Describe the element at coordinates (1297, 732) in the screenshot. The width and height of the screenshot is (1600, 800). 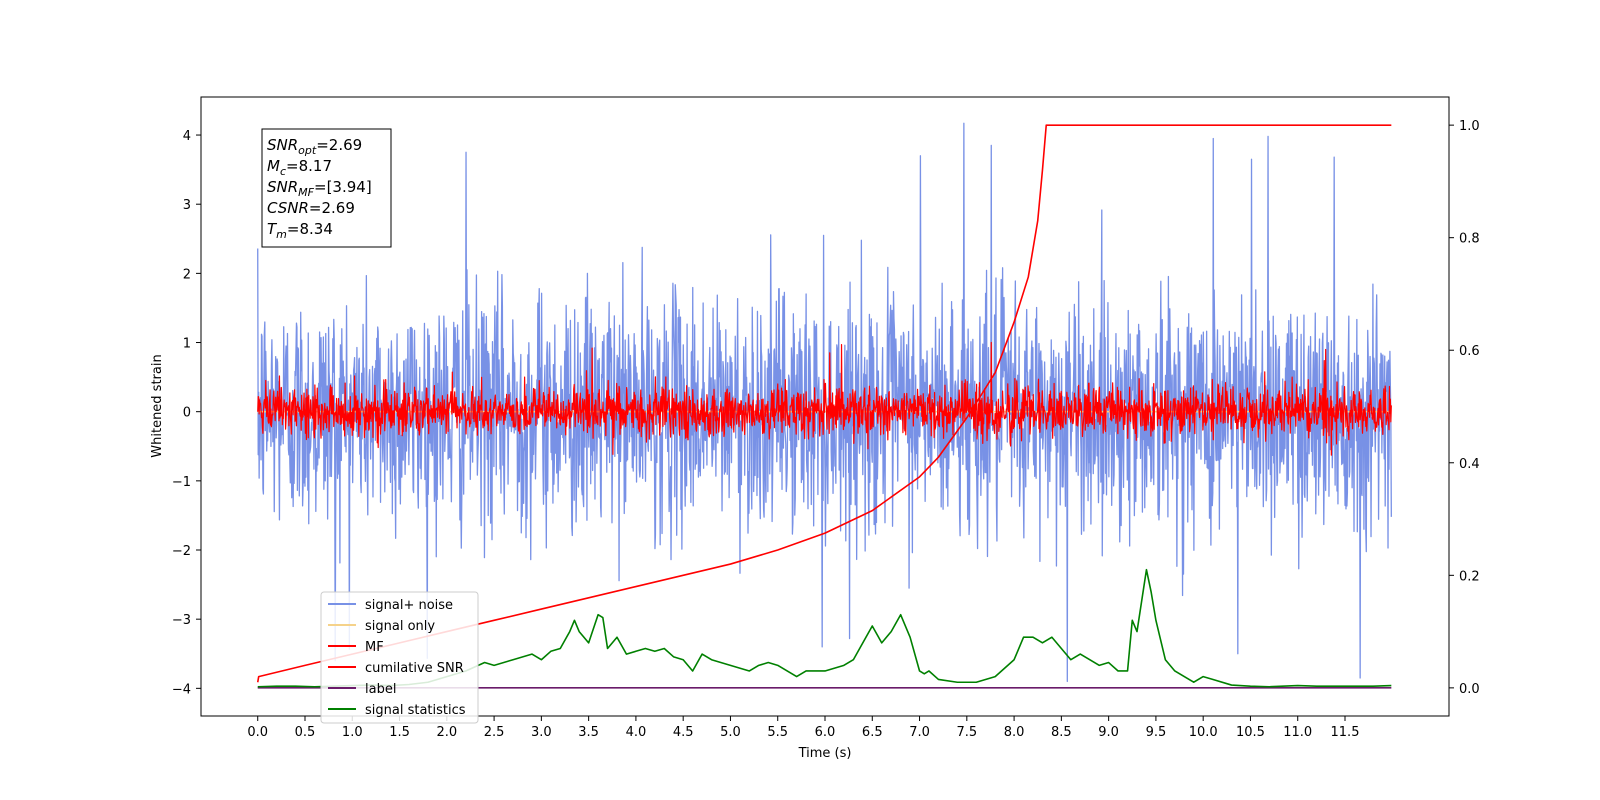
I see `x-tick-label: 11.0` at that location.